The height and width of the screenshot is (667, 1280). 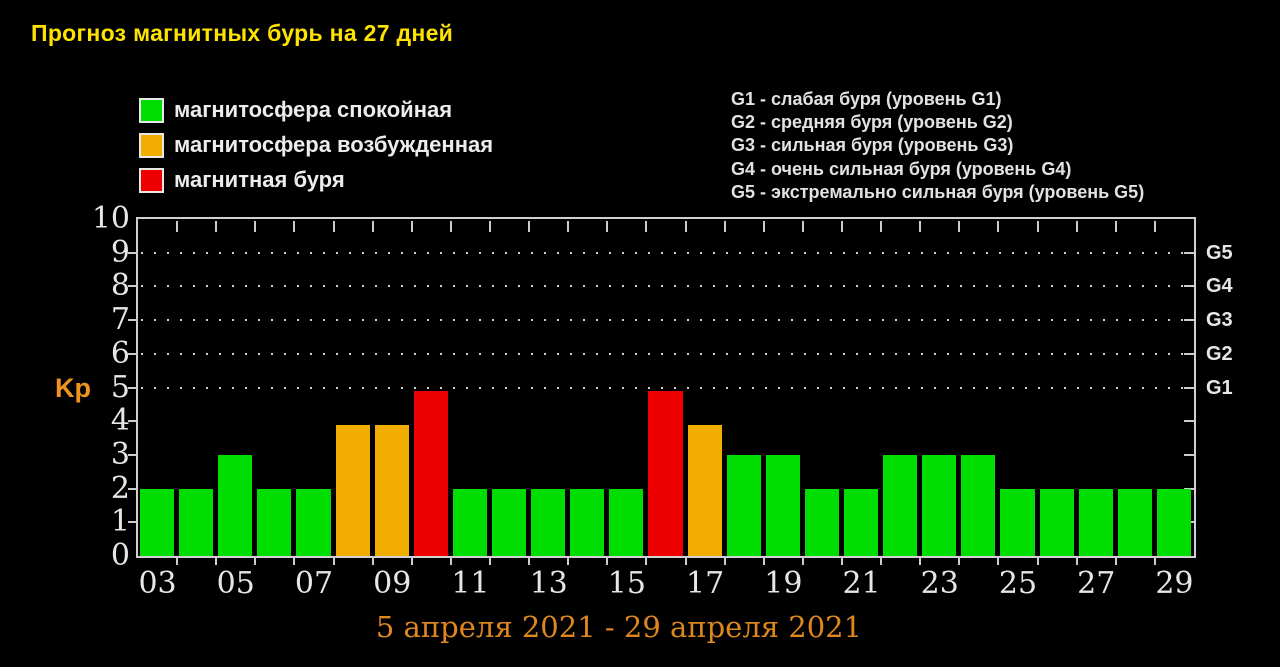 What do you see at coordinates (314, 583) in the screenshot?
I see `x-axis-label: 07` at bounding box center [314, 583].